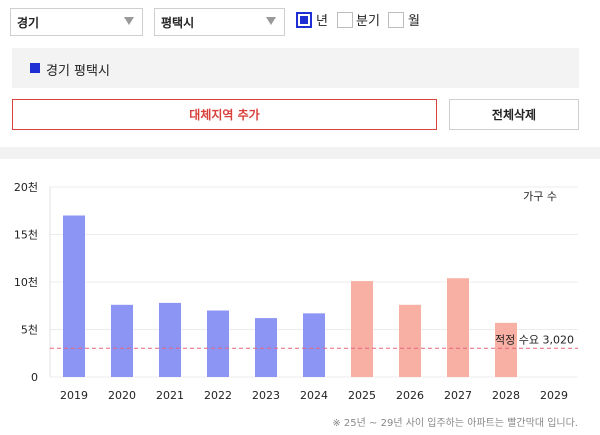 This screenshot has height=435, width=600. Describe the element at coordinates (266, 347) in the screenshot. I see `bar-2023` at that location.